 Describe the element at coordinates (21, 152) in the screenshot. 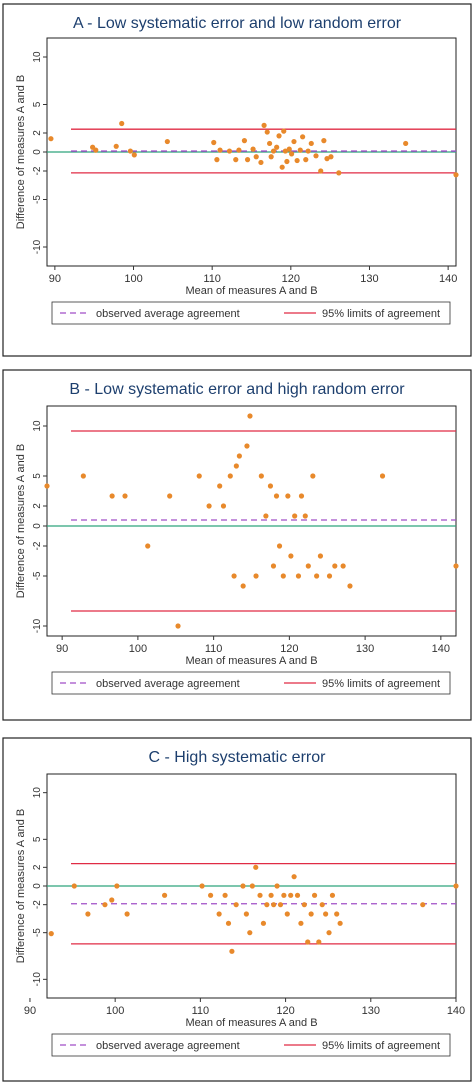

I see `y-axis-label: Difference of measures A and B` at that location.